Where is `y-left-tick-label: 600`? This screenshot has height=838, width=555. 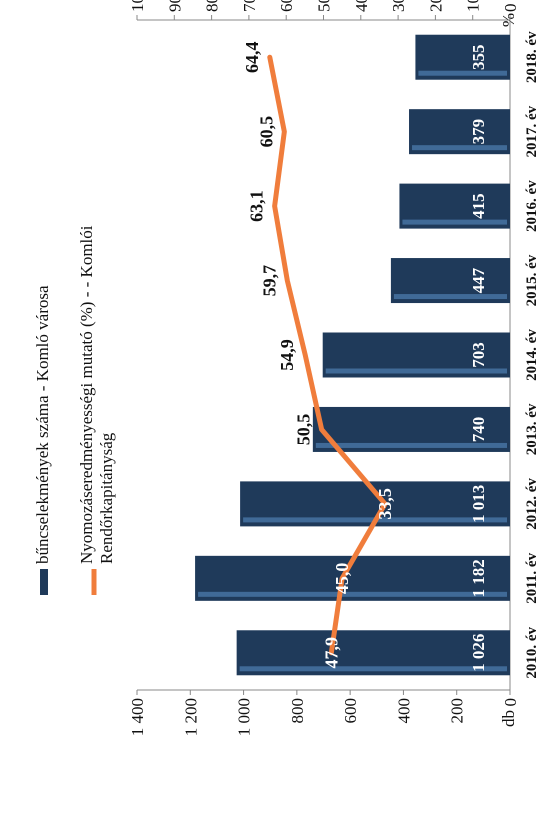
y-left-tick-label: 600 is located at coordinates (350, 711).